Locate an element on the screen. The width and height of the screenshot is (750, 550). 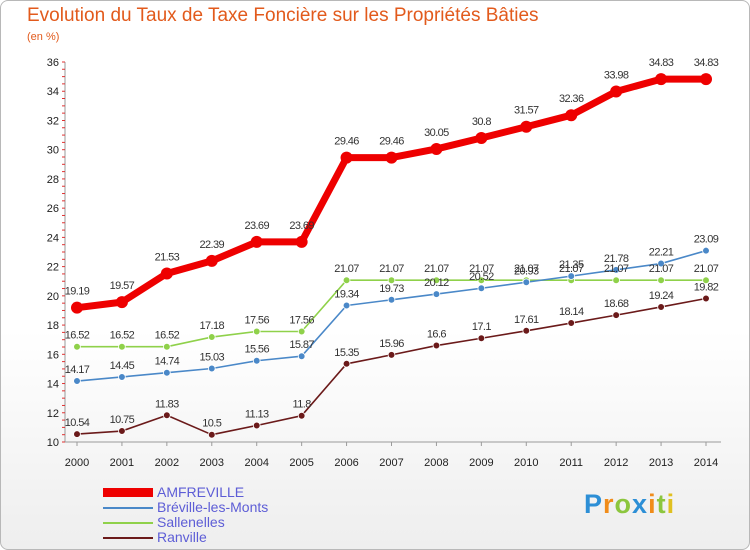
data-label-3: 10.75 is located at coordinates (122, 420).